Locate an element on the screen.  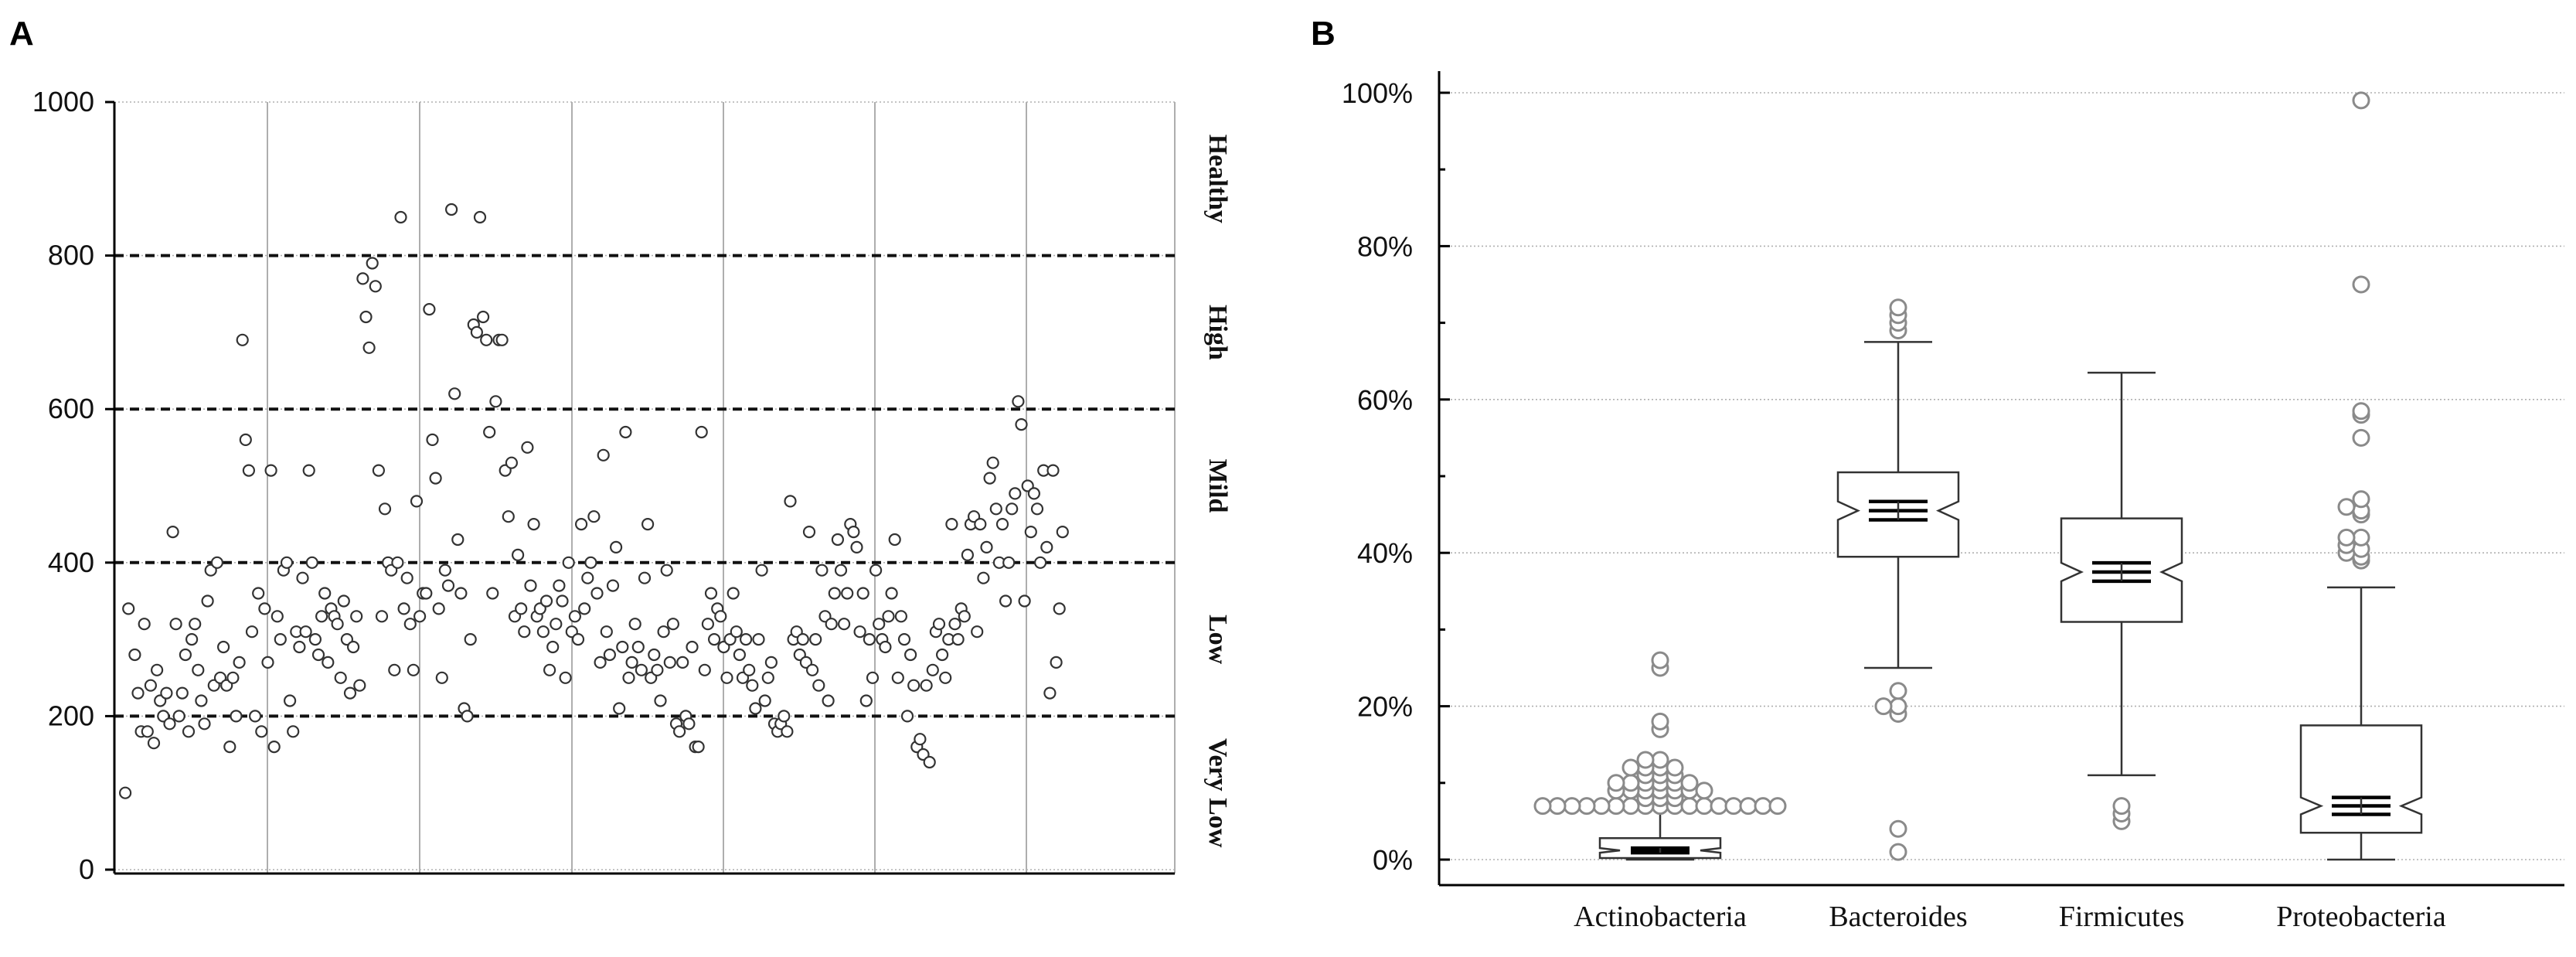
y-tick-label: 60% is located at coordinates (1385, 400).